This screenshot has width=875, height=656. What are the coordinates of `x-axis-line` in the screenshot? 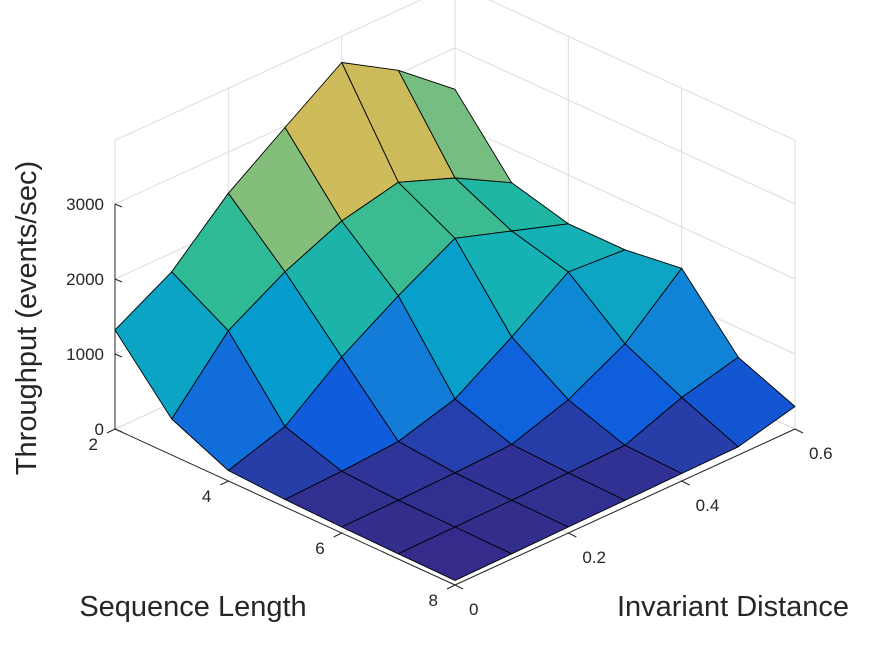 It's located at (625, 507).